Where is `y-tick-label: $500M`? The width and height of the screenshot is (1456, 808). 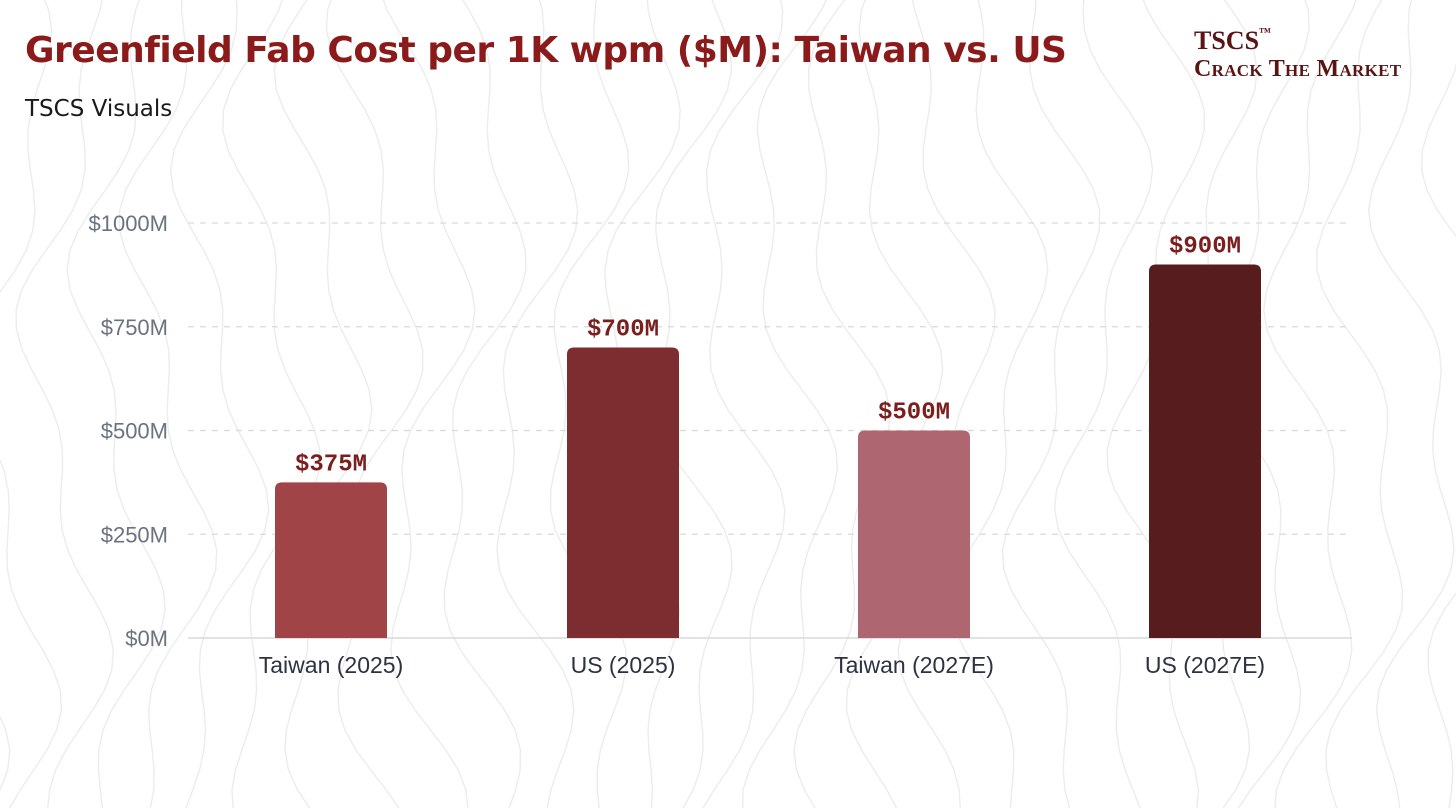 y-tick-label: $500M is located at coordinates (134, 431).